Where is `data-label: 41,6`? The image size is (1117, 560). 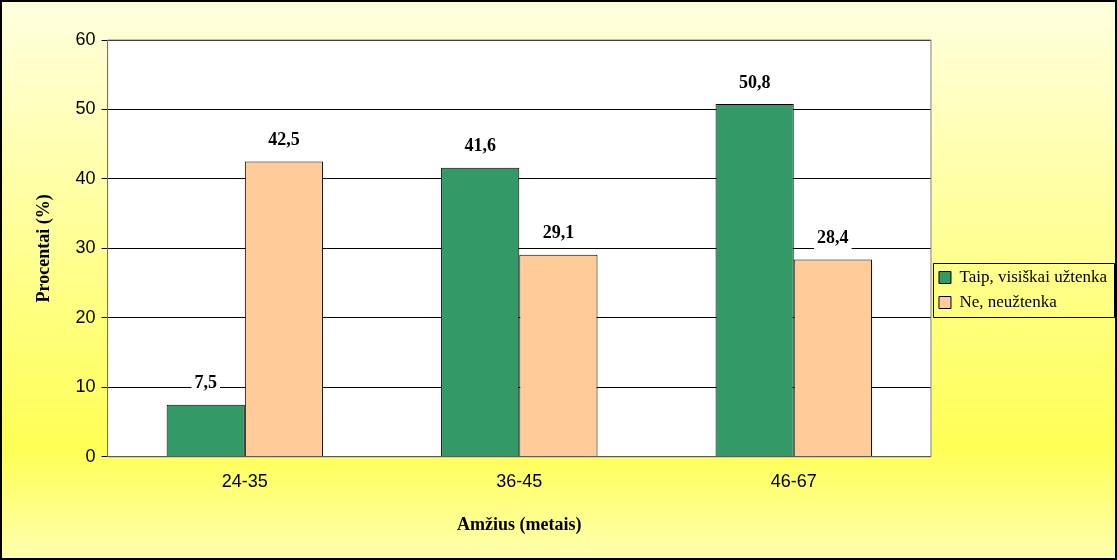
data-label: 41,6 is located at coordinates (480, 145).